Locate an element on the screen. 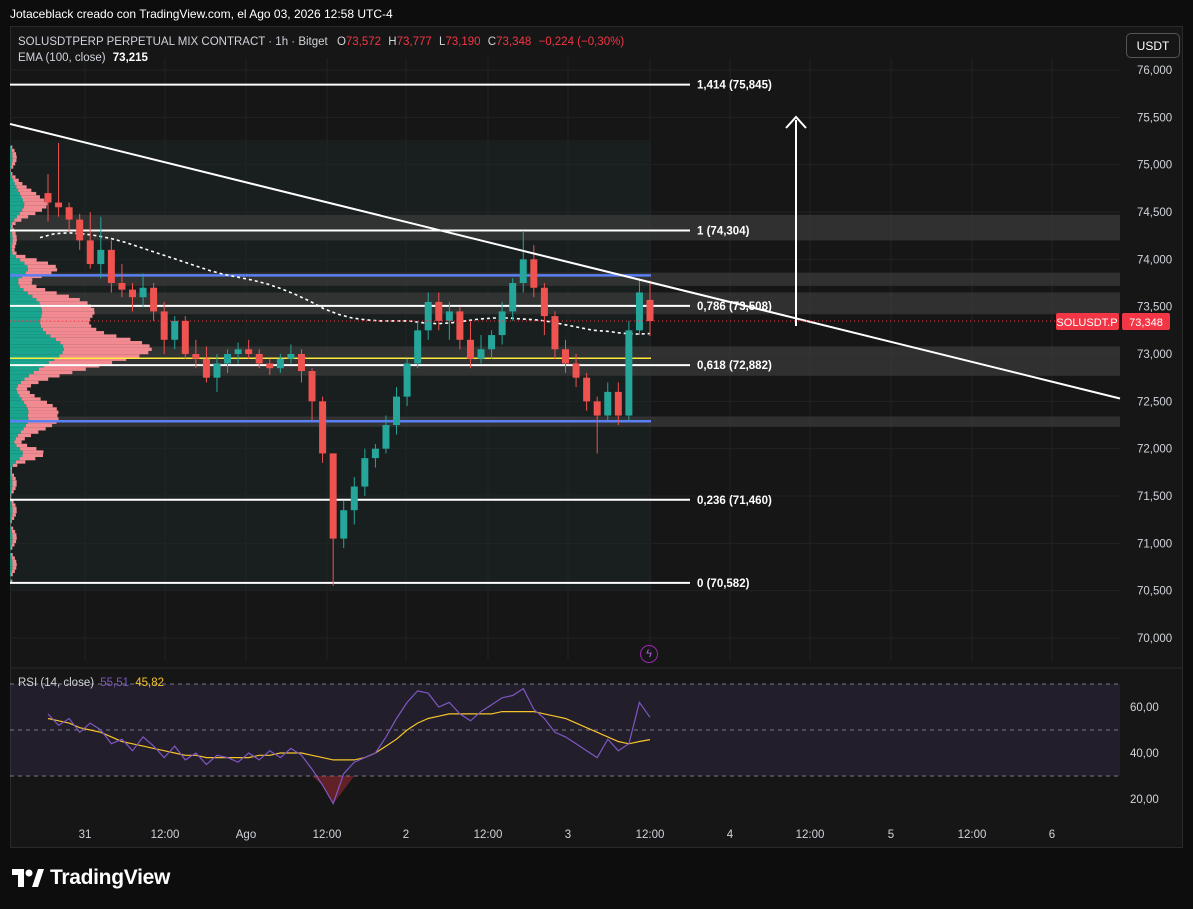 Image resolution: width=1193 pixels, height=909 pixels. lightning-icon: ϟ is located at coordinates (649, 654).